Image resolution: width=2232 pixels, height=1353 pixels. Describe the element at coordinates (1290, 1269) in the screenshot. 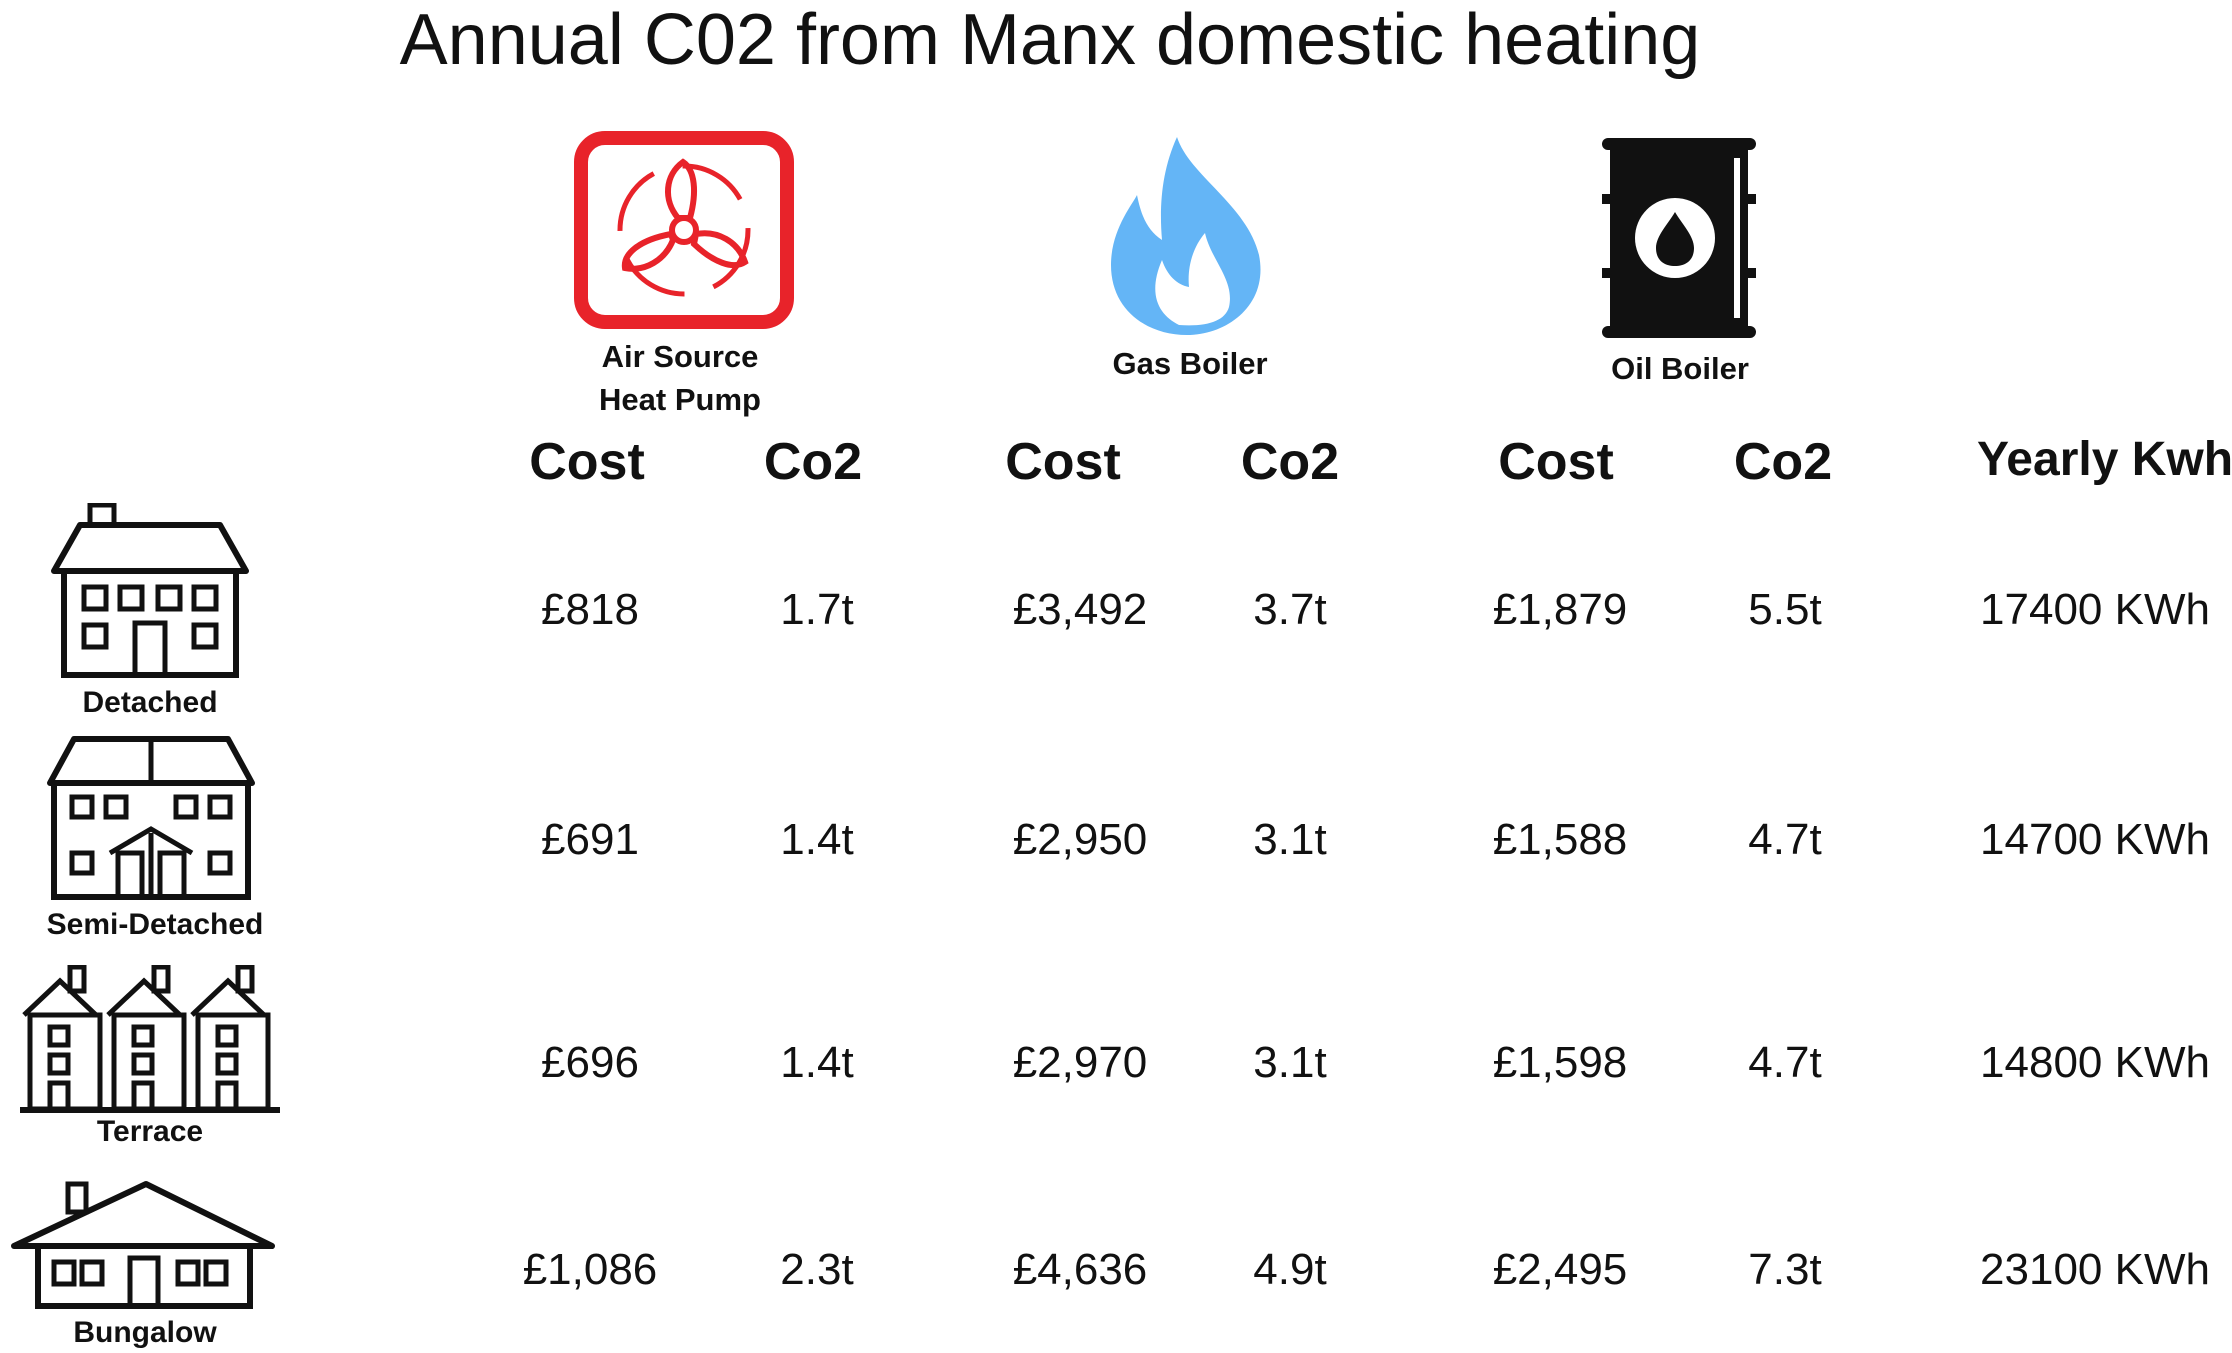

I see `gas-co2-cell: 4.9t` at that location.